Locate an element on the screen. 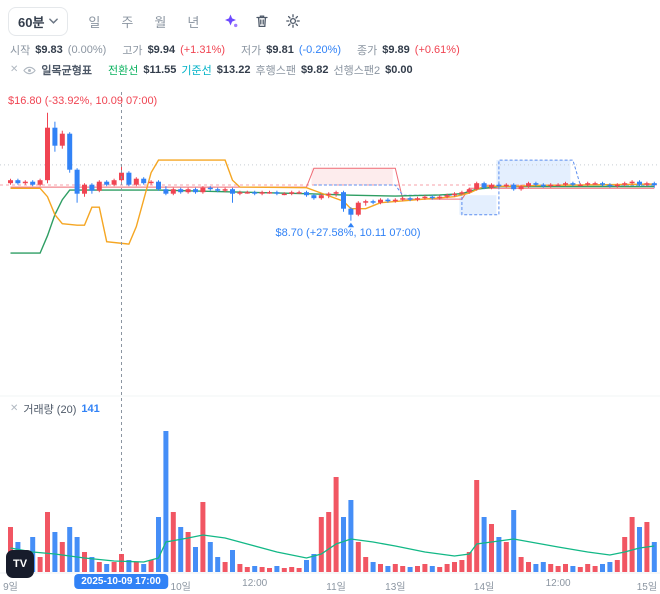 The width and height of the screenshot is (660, 594). time-axis: 9일 10일 12:00 11일 13일 14일 12:00 15일 is located at coordinates (330, 586).